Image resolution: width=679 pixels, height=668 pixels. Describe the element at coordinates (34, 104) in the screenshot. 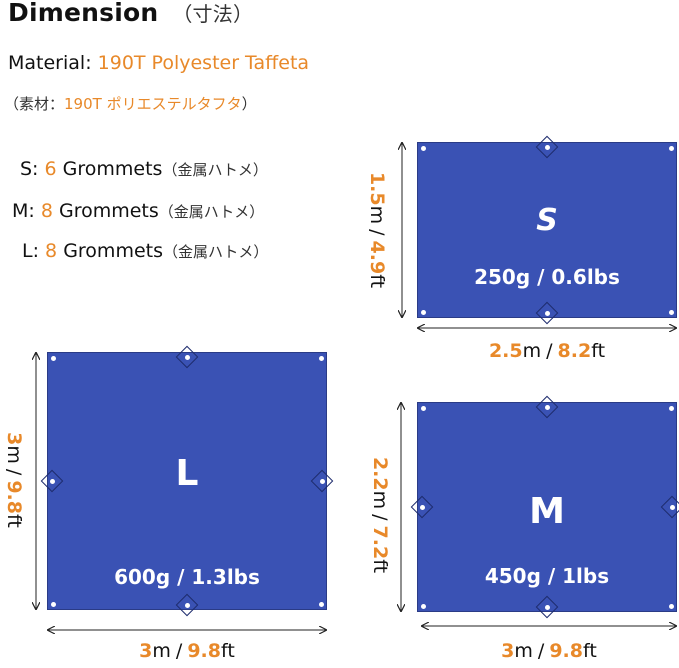

I see `material-jp-open: （素材：` at that location.